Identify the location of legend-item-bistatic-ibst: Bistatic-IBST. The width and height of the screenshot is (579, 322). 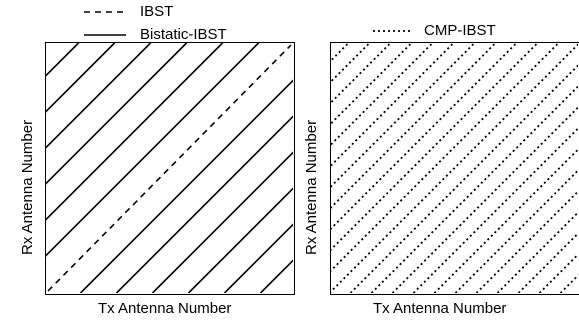
(154, 35).